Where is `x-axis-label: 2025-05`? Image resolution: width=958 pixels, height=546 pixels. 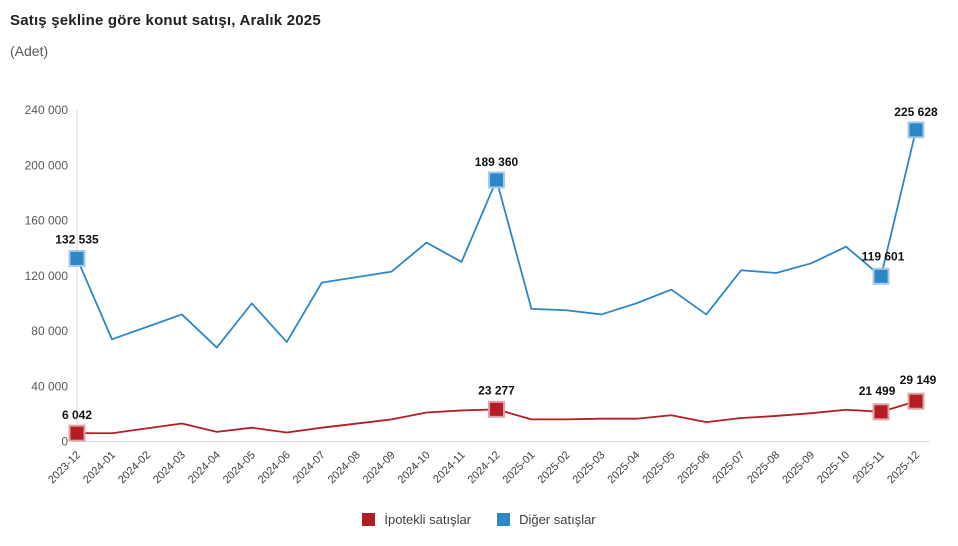
x-axis-label: 2025-05 is located at coordinates (658, 467).